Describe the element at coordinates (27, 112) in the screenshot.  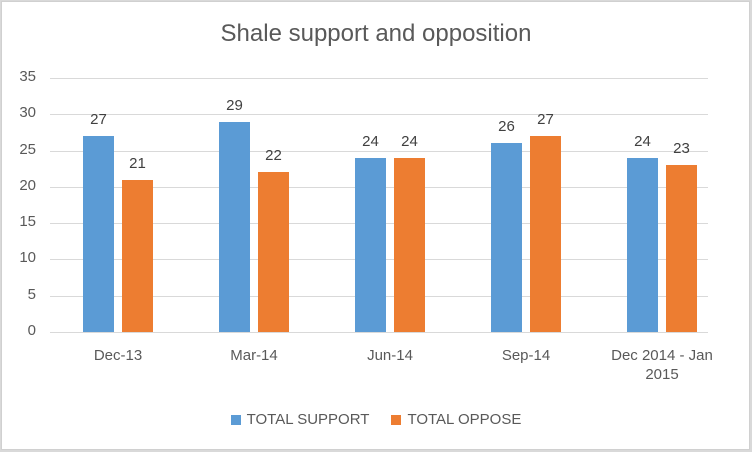
I see `y-tick-label: 30` at that location.